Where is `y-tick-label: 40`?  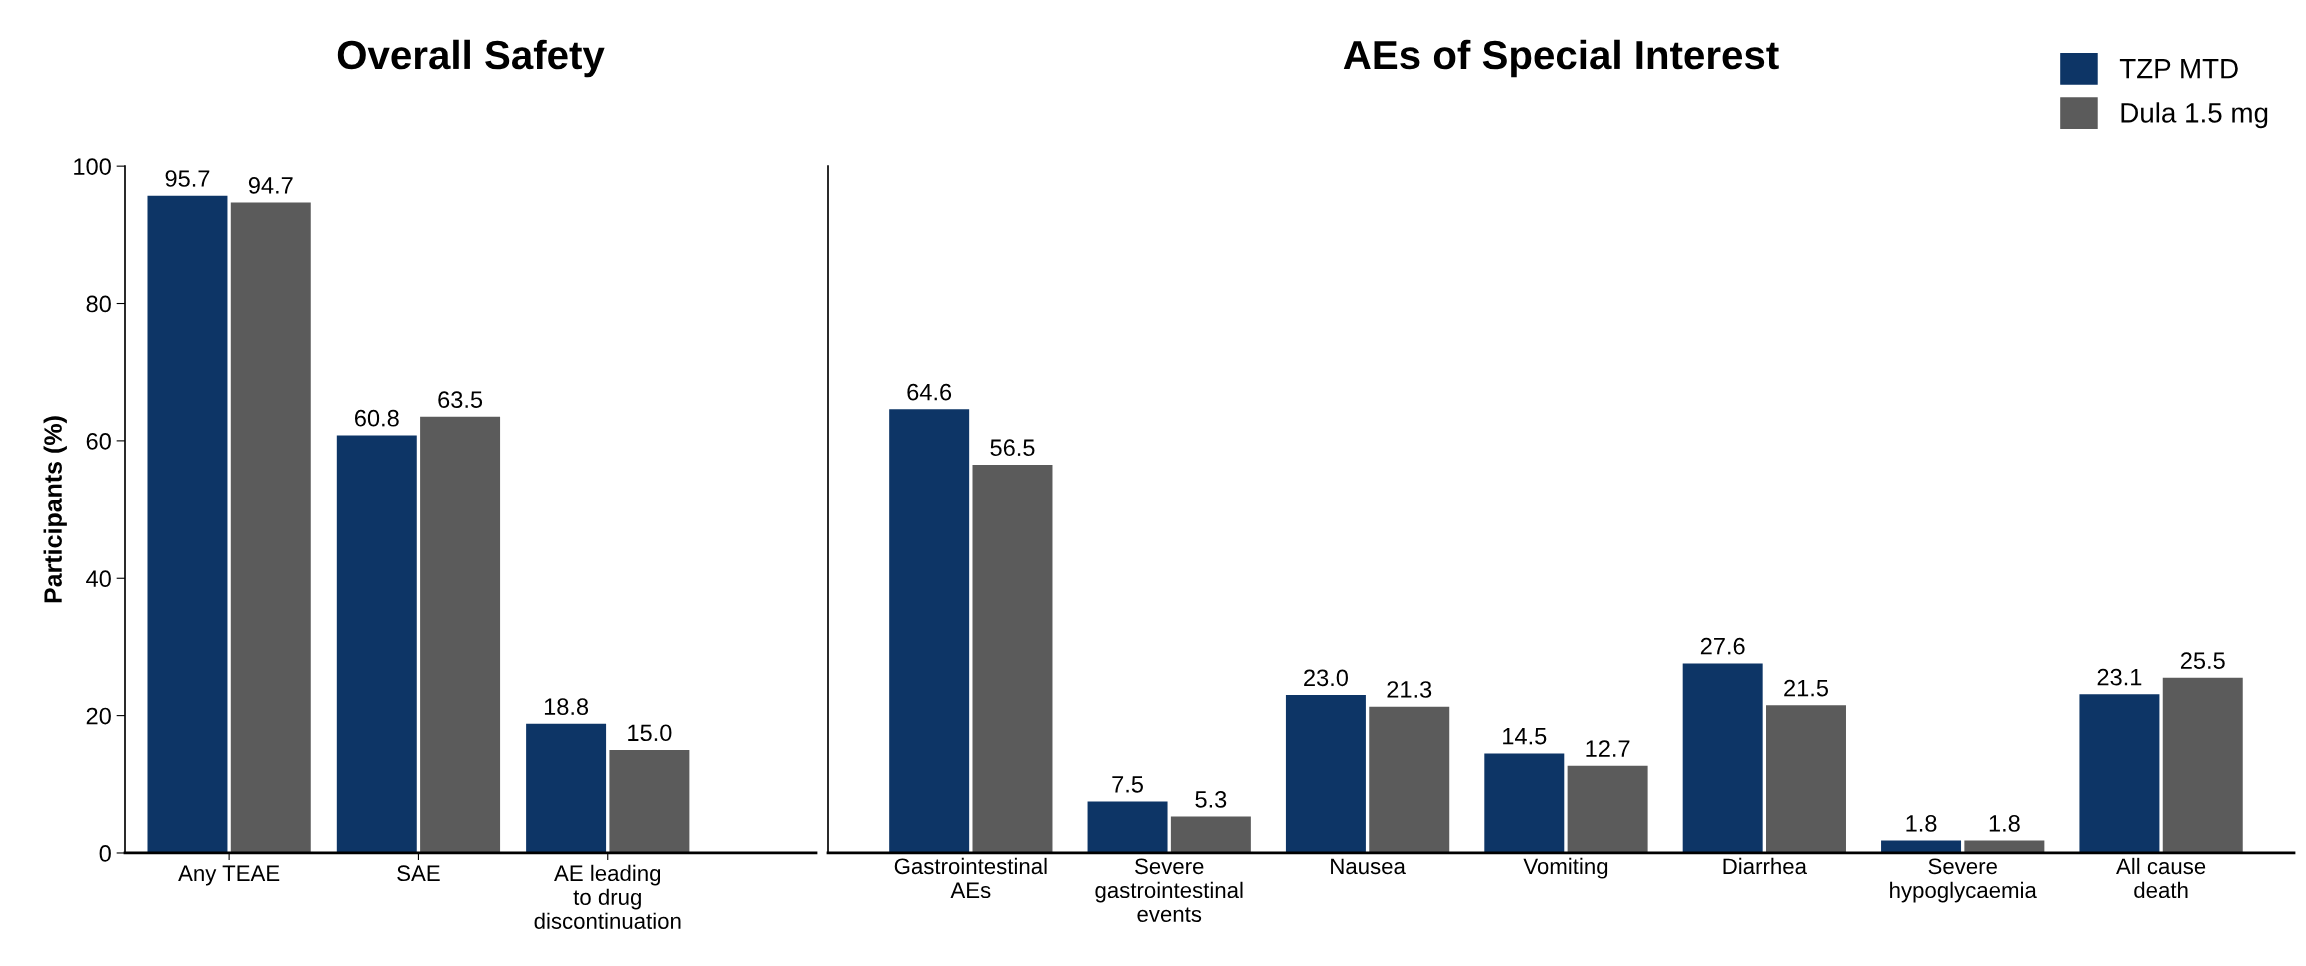
y-tick-label: 40 is located at coordinates (98, 579).